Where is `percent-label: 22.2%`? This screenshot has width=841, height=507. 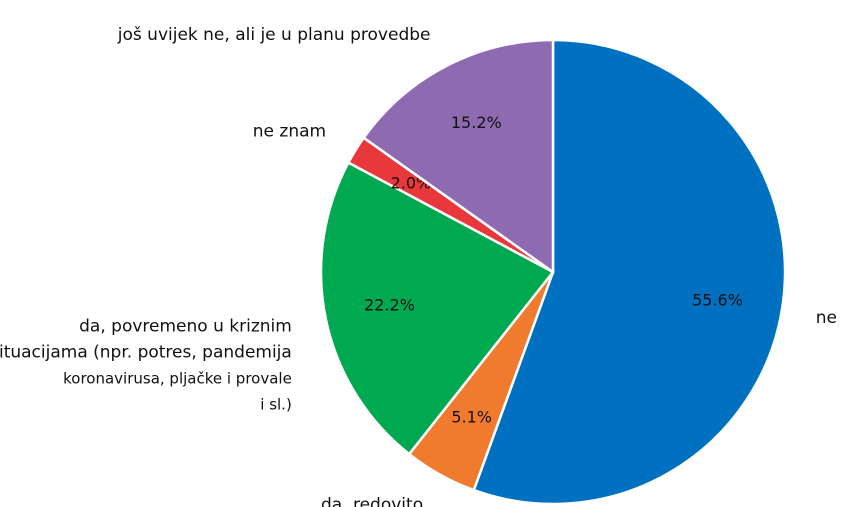
percent-label: 22.2% is located at coordinates (389, 305).